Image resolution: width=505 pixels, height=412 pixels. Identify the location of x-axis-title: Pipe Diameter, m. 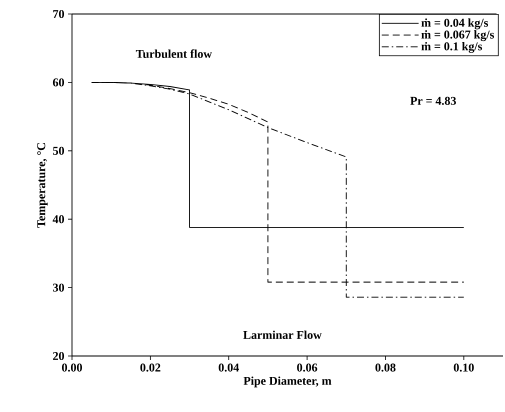
(288, 382).